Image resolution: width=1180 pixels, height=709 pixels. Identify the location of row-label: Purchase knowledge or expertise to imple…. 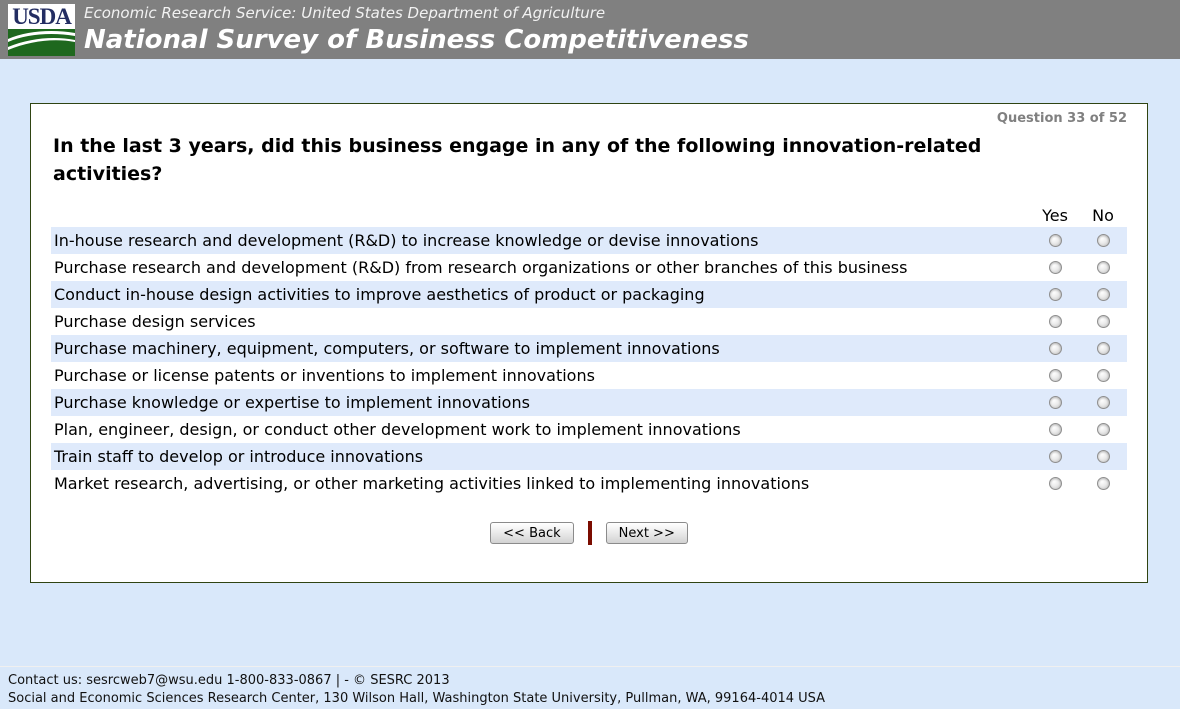
(292, 402).